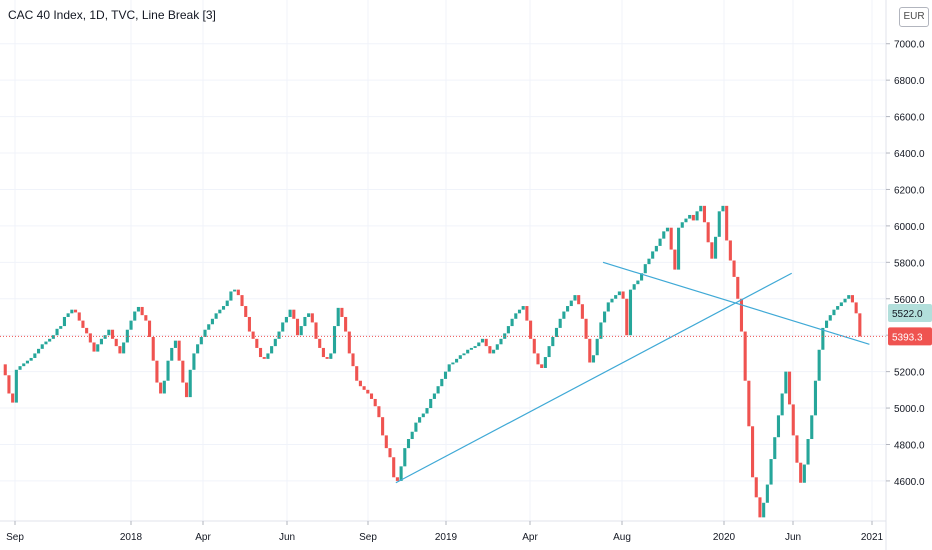 The width and height of the screenshot is (932, 550). What do you see at coordinates (907, 337) in the screenshot?
I see `last-price-label: 5393.3` at bounding box center [907, 337].